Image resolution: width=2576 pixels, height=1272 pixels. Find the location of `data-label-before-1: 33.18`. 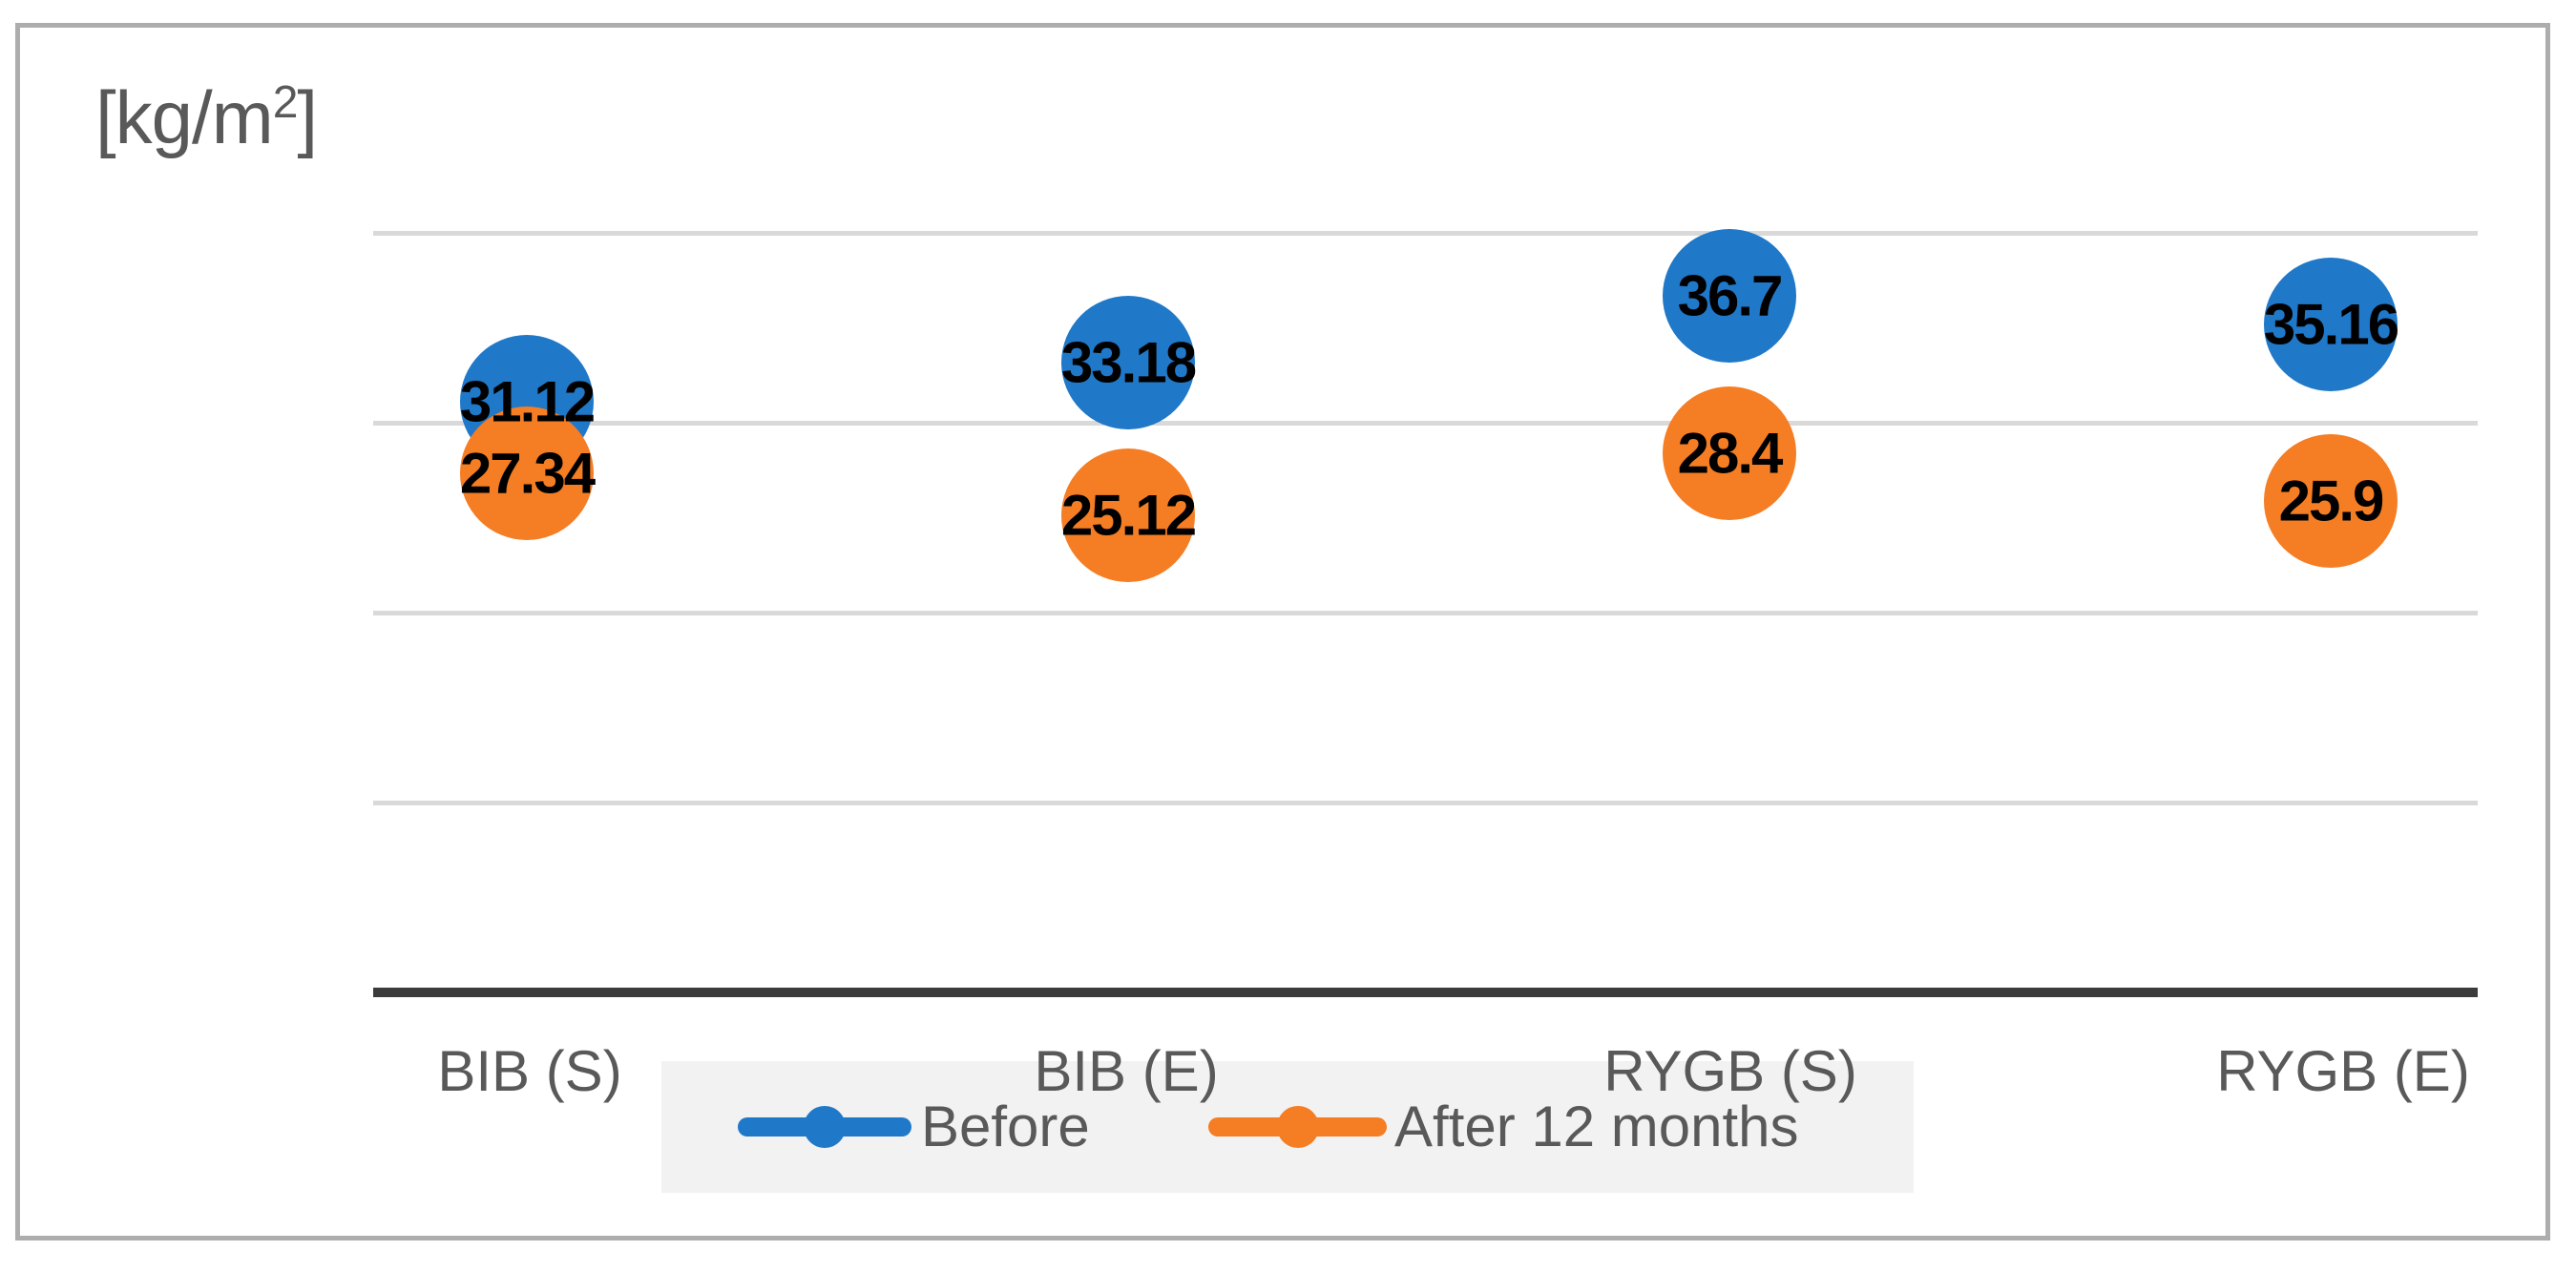

data-label-before-1: 33.18 is located at coordinates (1128, 362).